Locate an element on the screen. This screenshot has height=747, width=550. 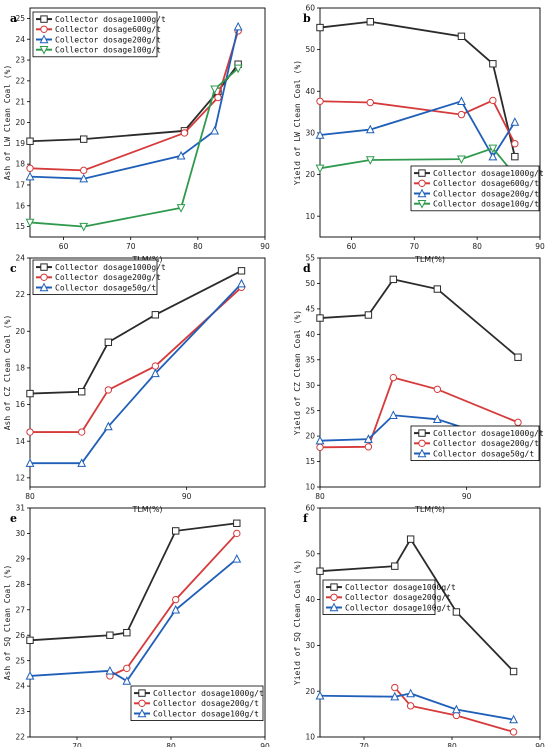
legend-item: Collector dosage50g/t is located at coordinates (96, 287).